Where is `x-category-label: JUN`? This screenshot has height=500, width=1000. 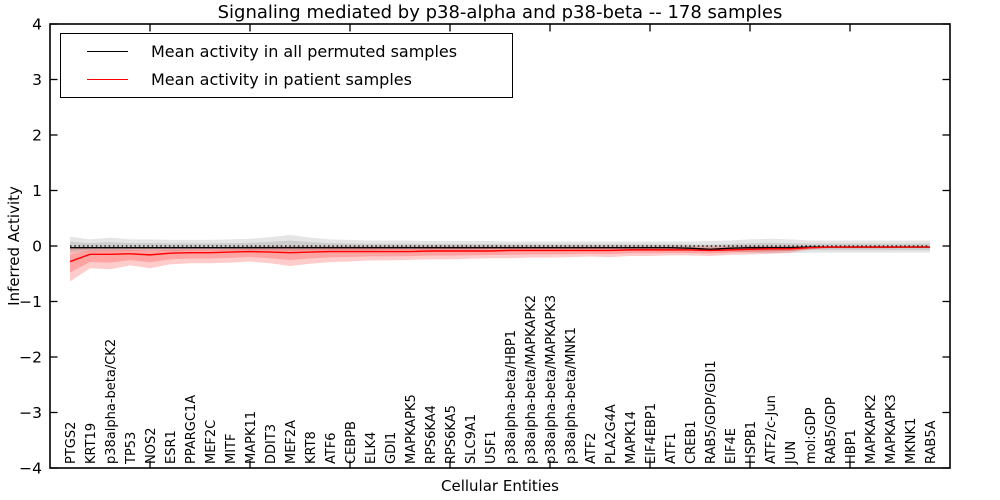
x-category-label: JUN is located at coordinates (791, 453).